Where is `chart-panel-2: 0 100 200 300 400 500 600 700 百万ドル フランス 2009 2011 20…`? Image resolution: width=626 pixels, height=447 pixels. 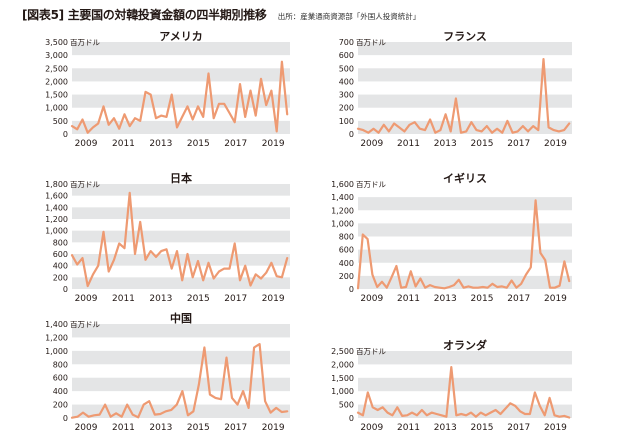 chart-panel-2: 0 100 200 300 400 500 600 700 百万ドル フランス 2009 2011 20… is located at coordinates (455, 89).